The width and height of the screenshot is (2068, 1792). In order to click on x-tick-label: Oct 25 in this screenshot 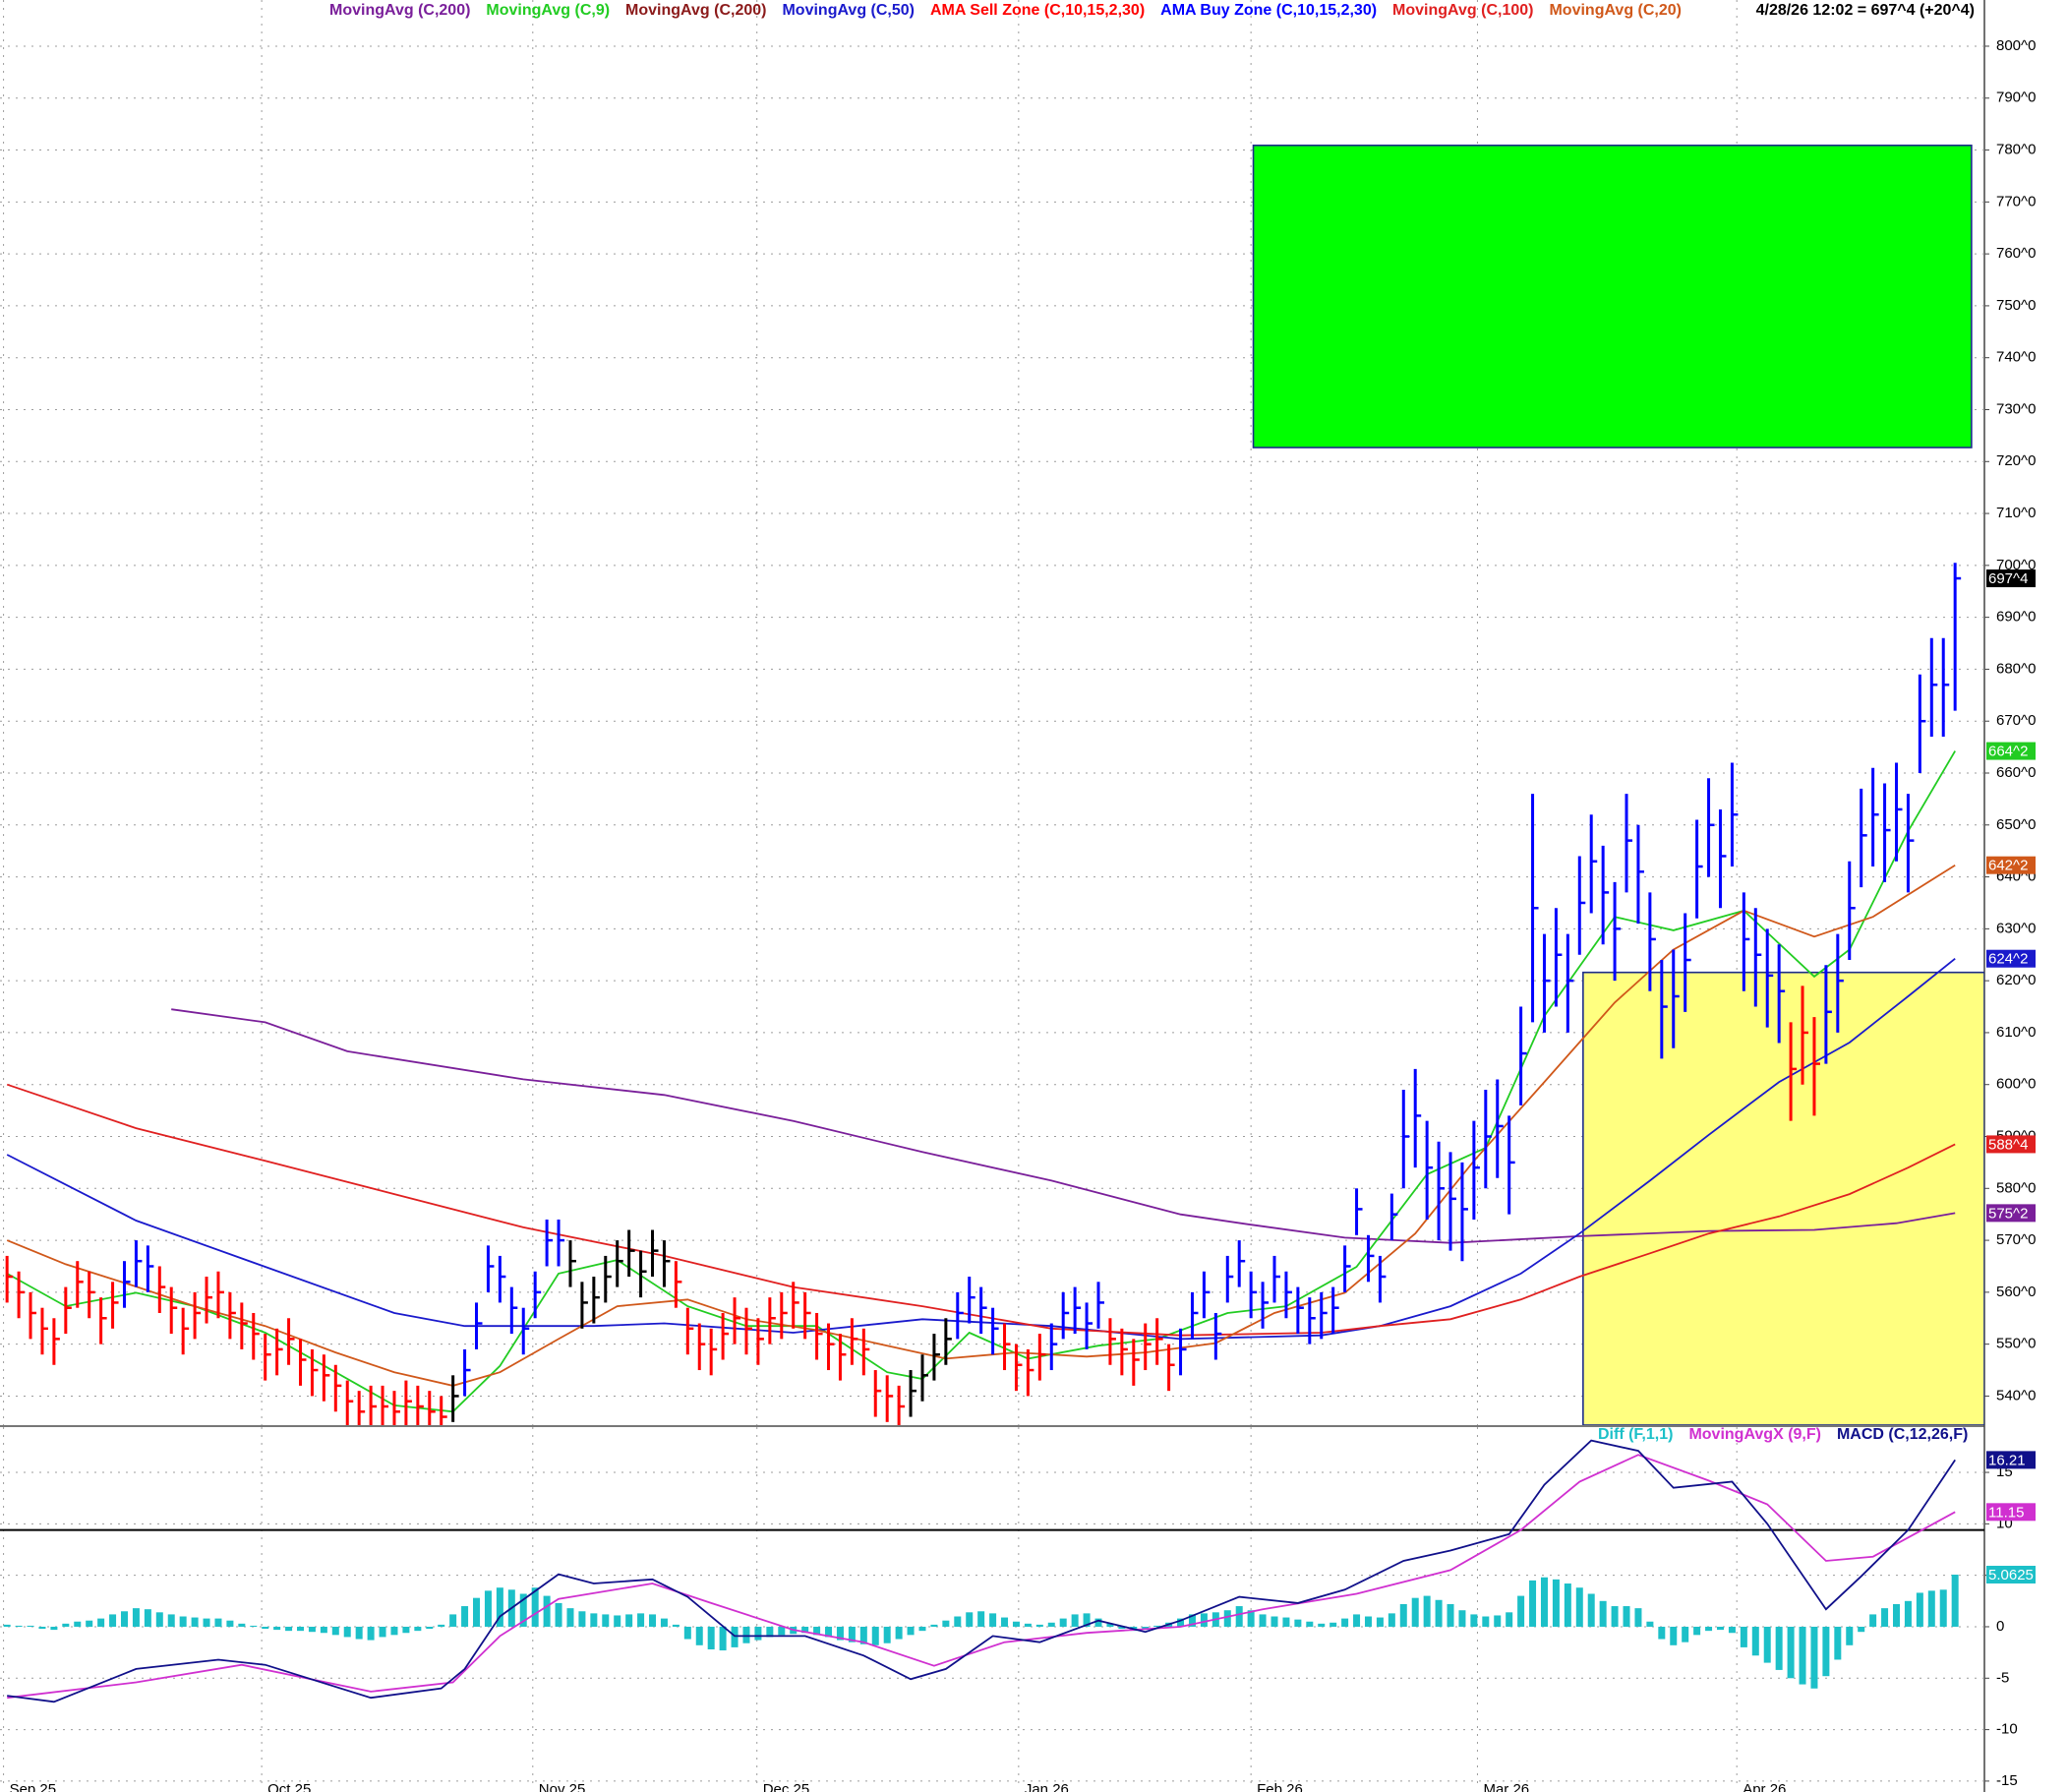, I will do `click(289, 1786)`.